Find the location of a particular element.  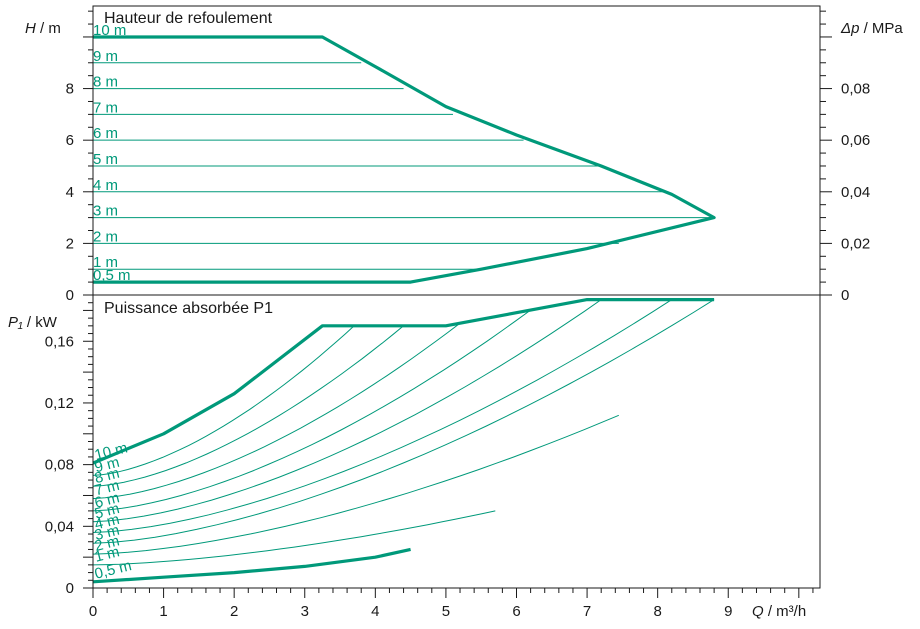

p-tick-label: 0 is located at coordinates (70, 588).